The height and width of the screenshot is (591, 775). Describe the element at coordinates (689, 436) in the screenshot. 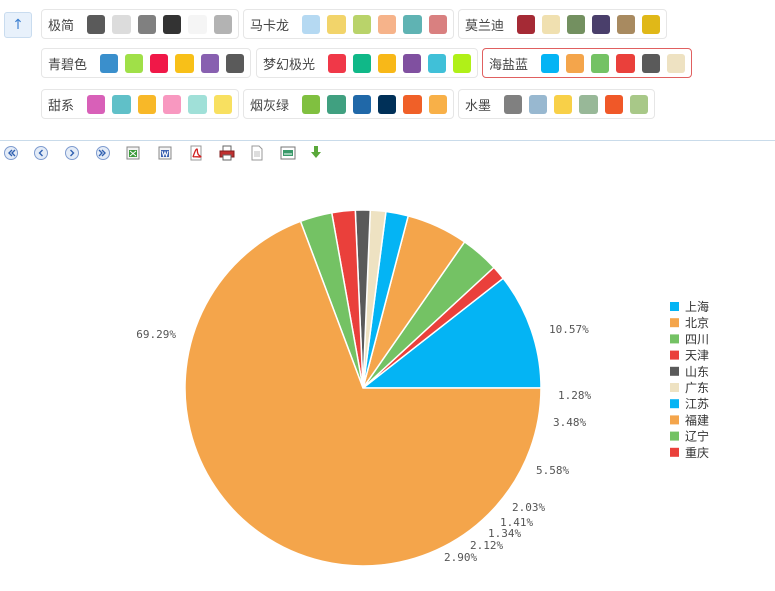

I see `legend-item: 辽宁` at that location.